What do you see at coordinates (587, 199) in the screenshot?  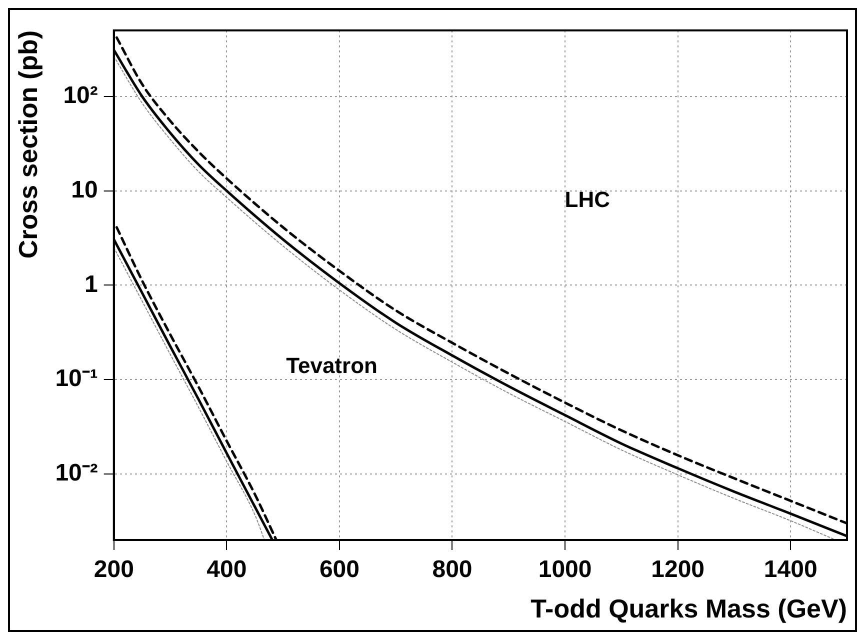 I see `annotation: LHC` at bounding box center [587, 199].